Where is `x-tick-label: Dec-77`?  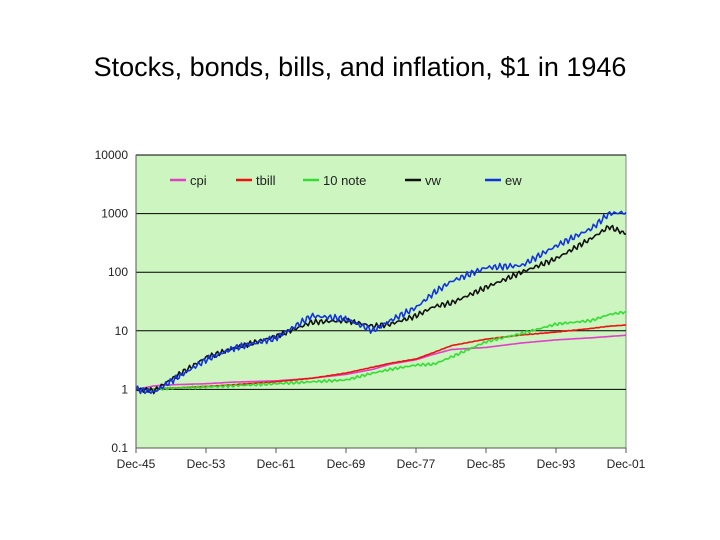 x-tick-label: Dec-77 is located at coordinates (416, 464).